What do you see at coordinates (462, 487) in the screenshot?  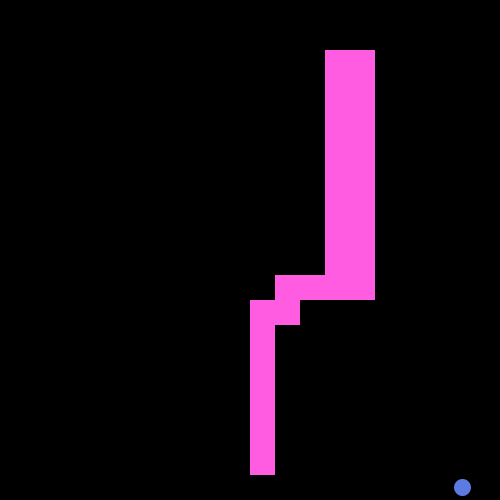 I see `food-pellet` at bounding box center [462, 487].